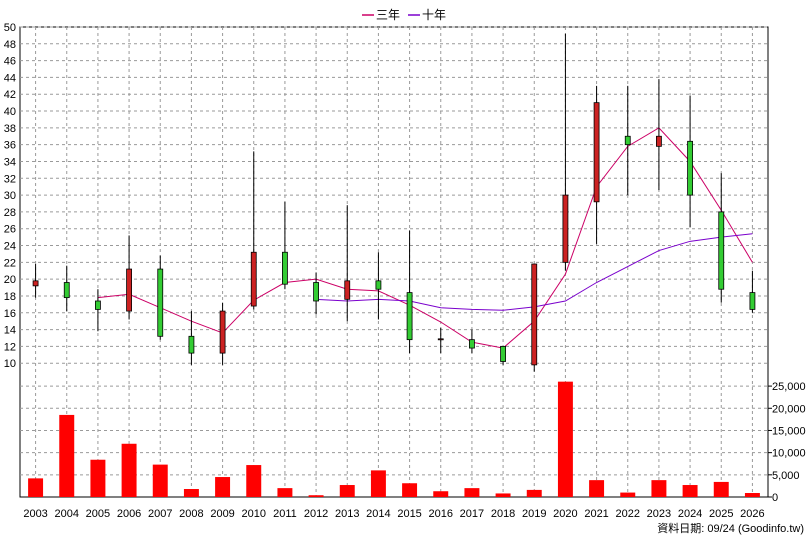 Image resolution: width=808 pixels, height=545 pixels. I want to click on legend-label: 十年, so click(434, 15).